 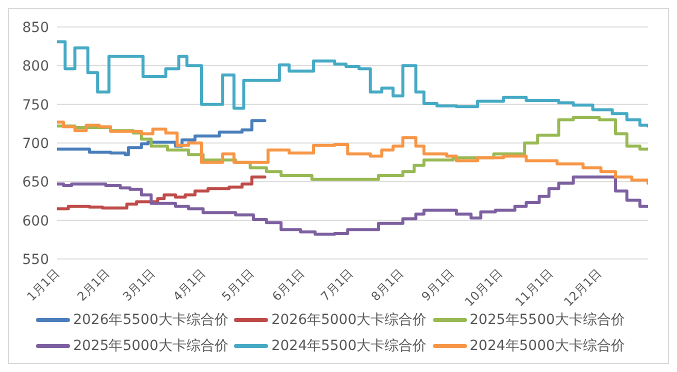 What do you see at coordinates (35, 144) in the screenshot?
I see `y-tick-label: 700` at bounding box center [35, 144].